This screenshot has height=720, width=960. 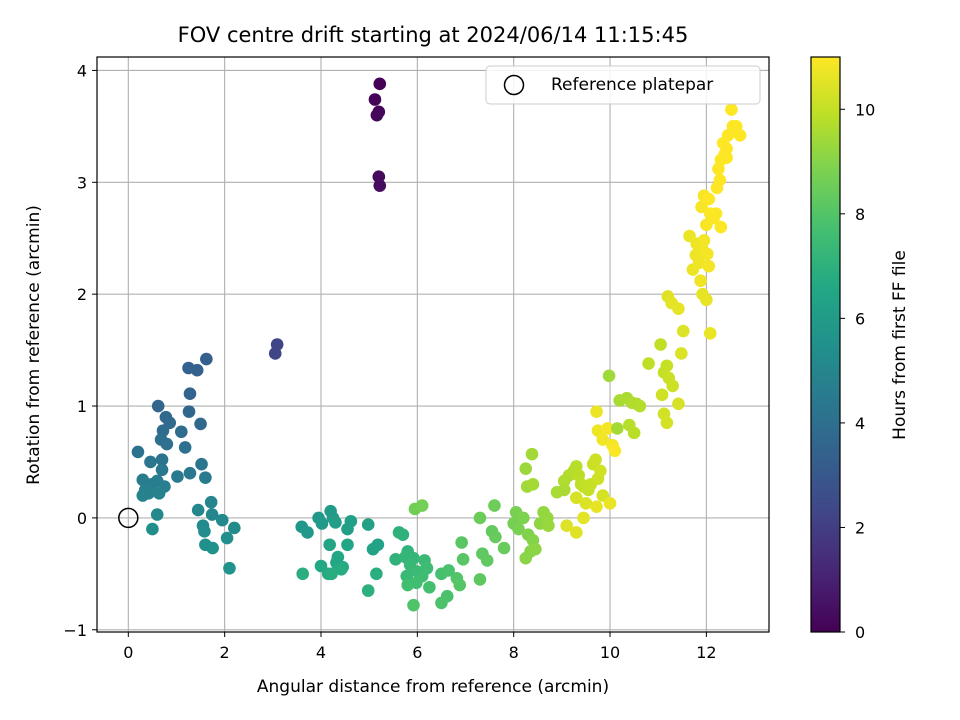 What do you see at coordinates (514, 652) in the screenshot?
I see `x-tick-label: 8` at bounding box center [514, 652].